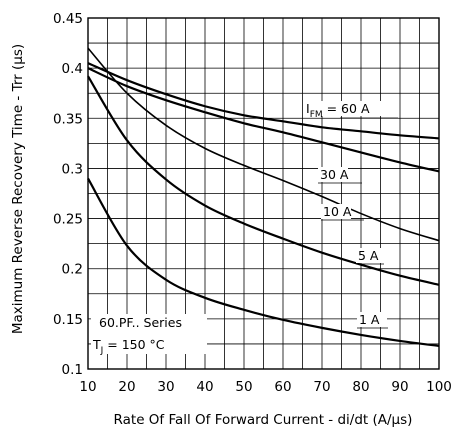 This screenshot has height=434, width=462. Describe the element at coordinates (263, 101) in the screenshot. I see `series-line-60-a` at that location.